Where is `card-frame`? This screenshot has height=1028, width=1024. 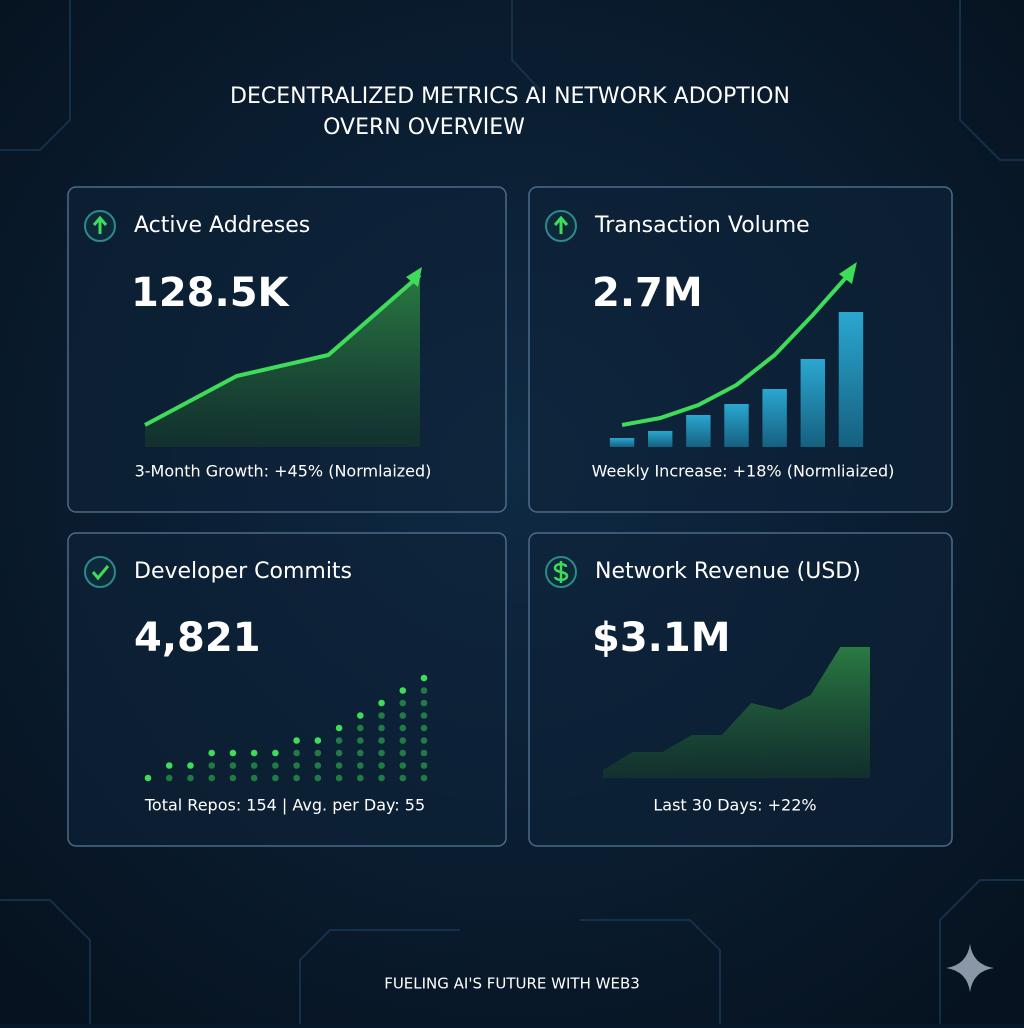 card-frame is located at coordinates (287, 689).